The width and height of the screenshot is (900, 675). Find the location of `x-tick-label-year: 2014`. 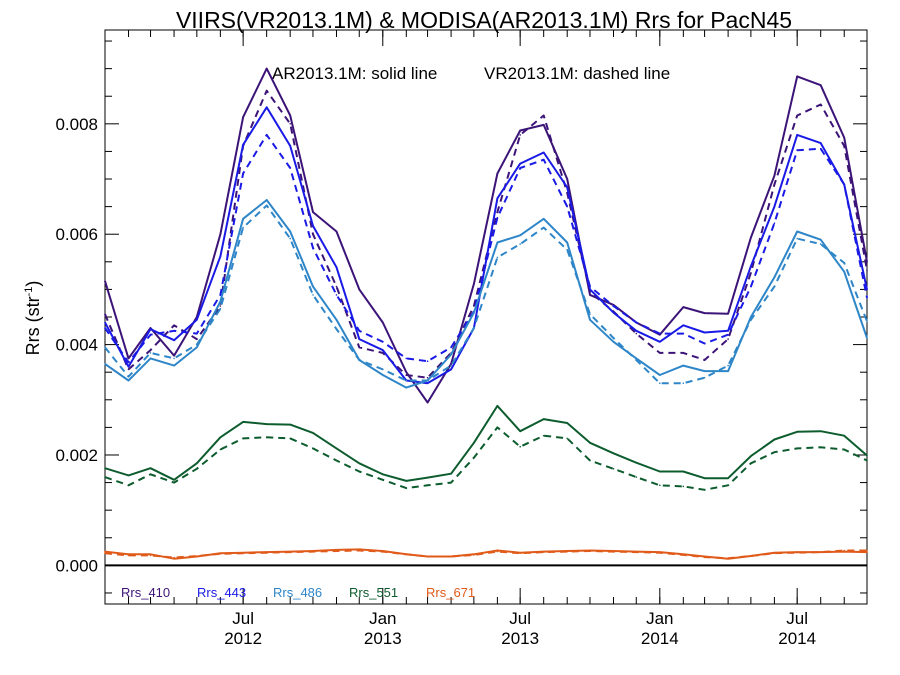

x-tick-label-year: 2014 is located at coordinates (660, 638).